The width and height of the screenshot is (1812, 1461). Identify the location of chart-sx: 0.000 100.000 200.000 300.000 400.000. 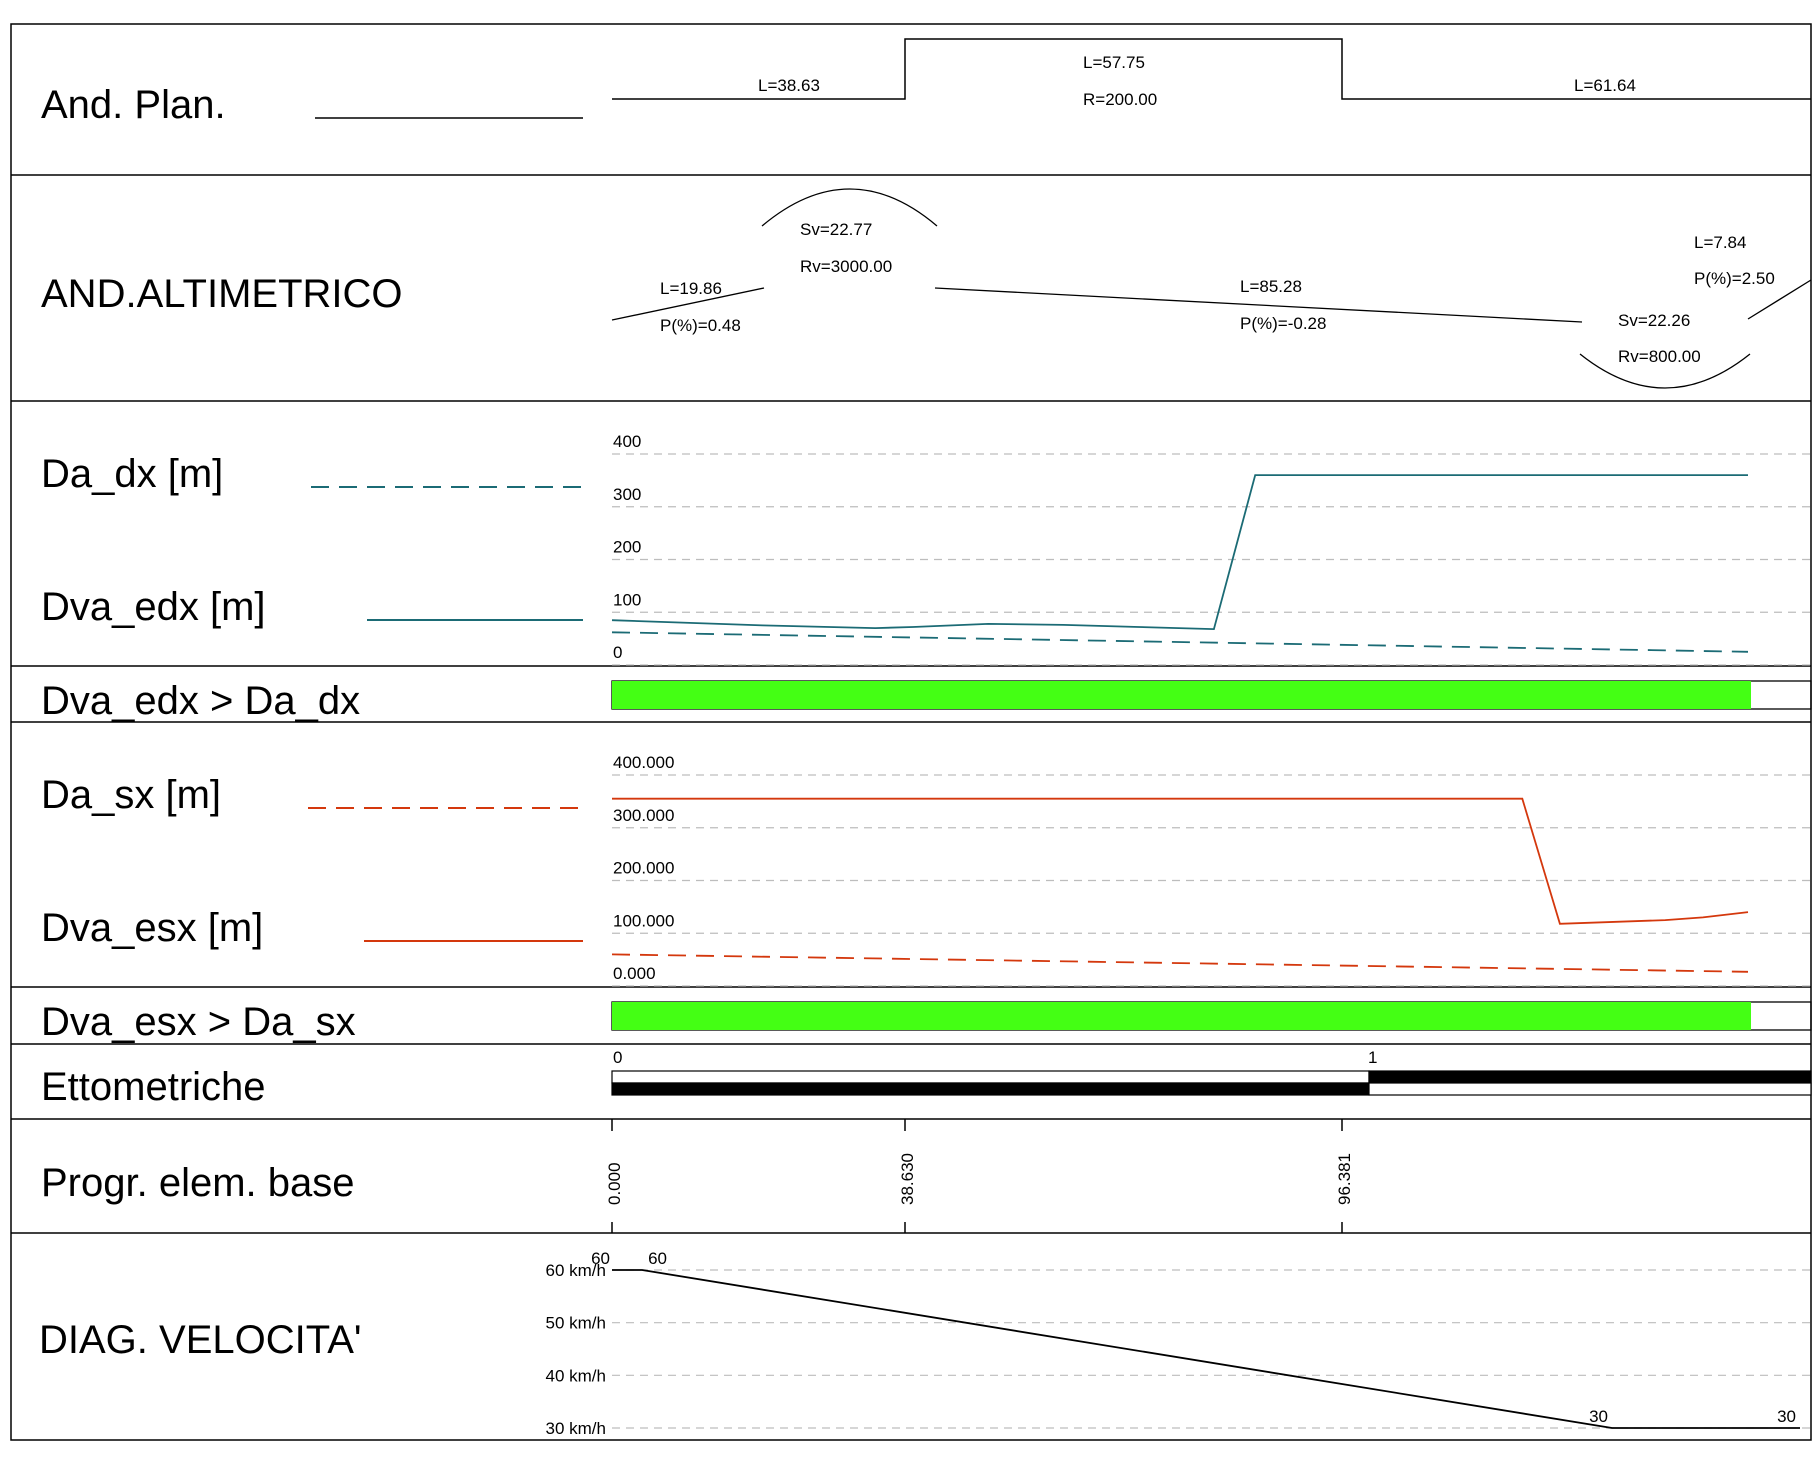
(1211, 870).